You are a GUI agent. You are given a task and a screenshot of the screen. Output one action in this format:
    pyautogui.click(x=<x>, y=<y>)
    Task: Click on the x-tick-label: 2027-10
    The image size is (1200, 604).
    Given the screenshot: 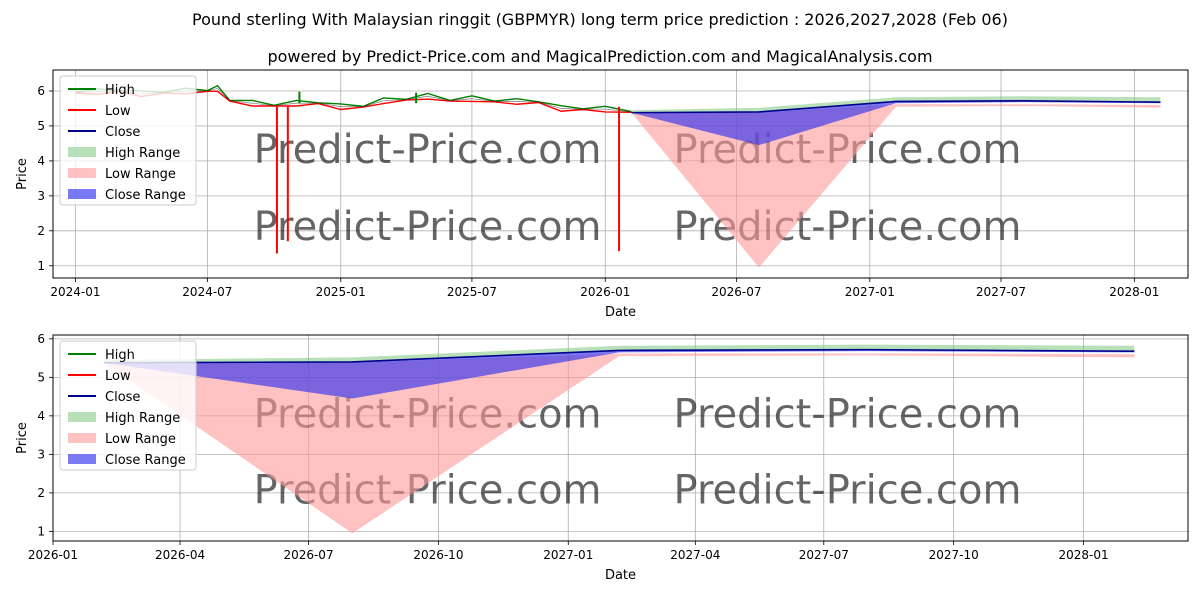 What is the action you would take?
    pyautogui.click(x=954, y=555)
    